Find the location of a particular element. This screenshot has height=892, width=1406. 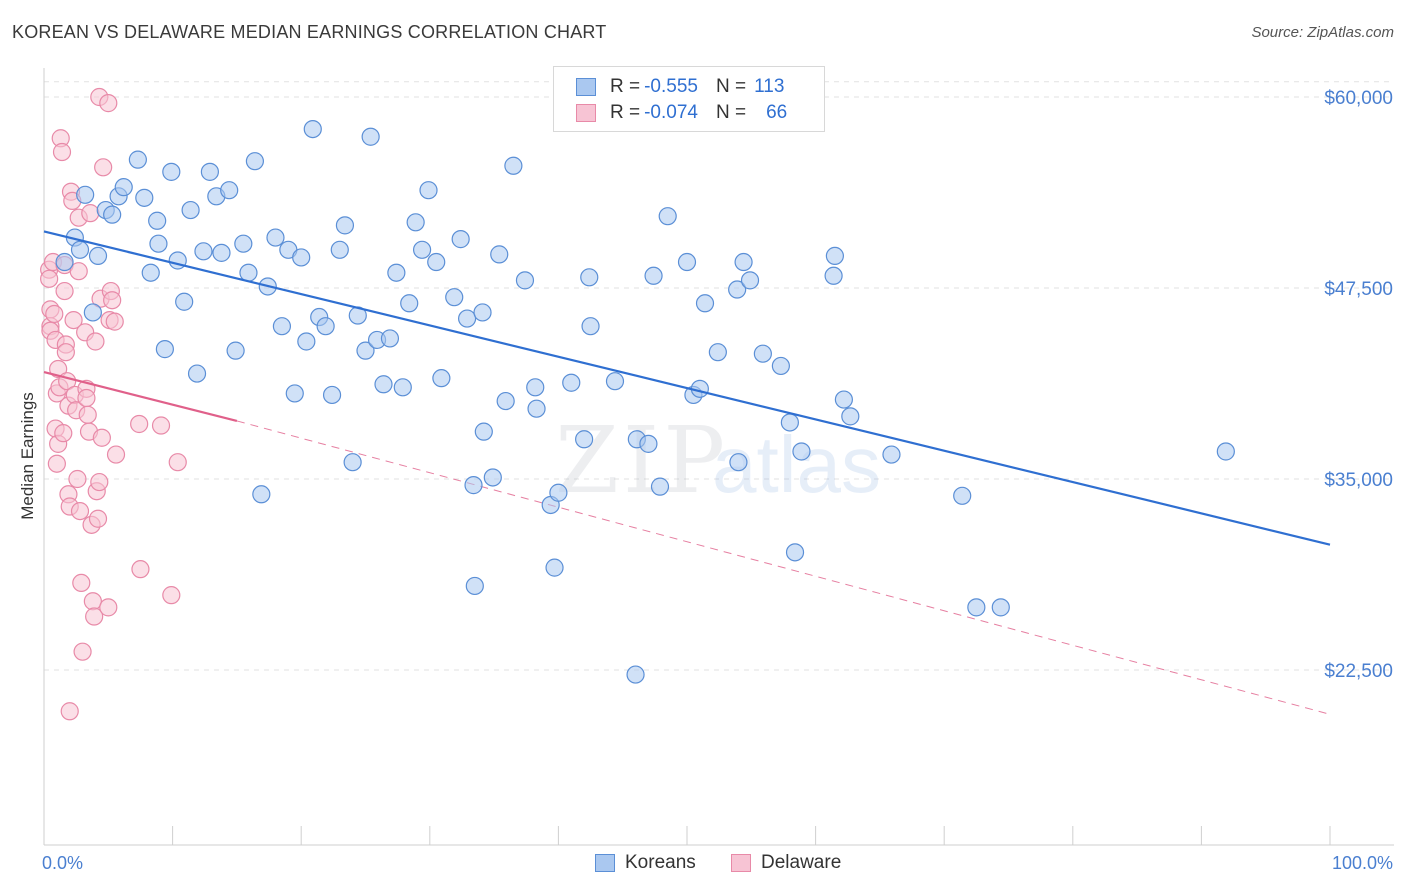

series-legend: Koreans Delaware is located at coordinates (703, 864).